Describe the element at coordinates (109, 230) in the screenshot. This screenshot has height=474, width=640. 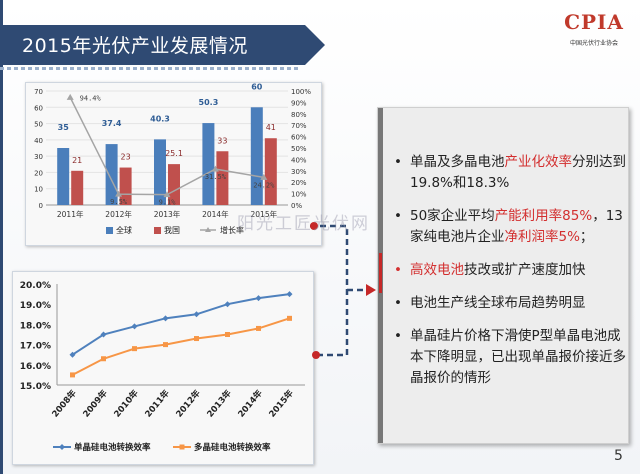
I see `legend-swatch-global` at that location.